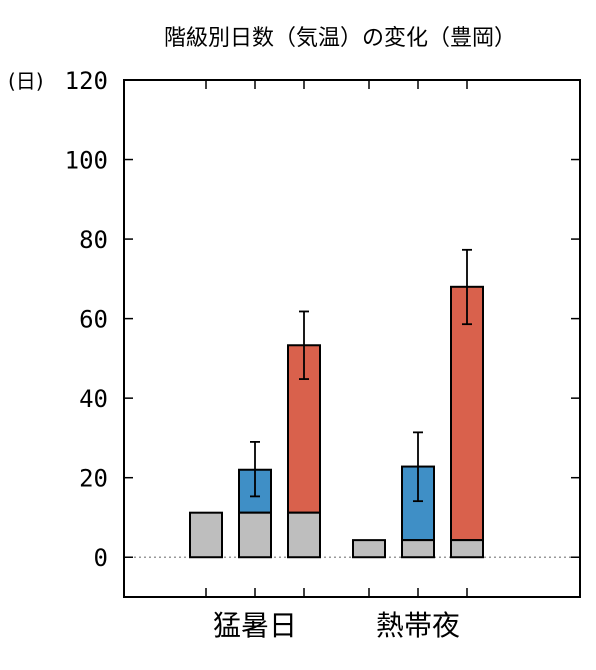  I want to click on y-tick-label: 80, so click(93, 240).